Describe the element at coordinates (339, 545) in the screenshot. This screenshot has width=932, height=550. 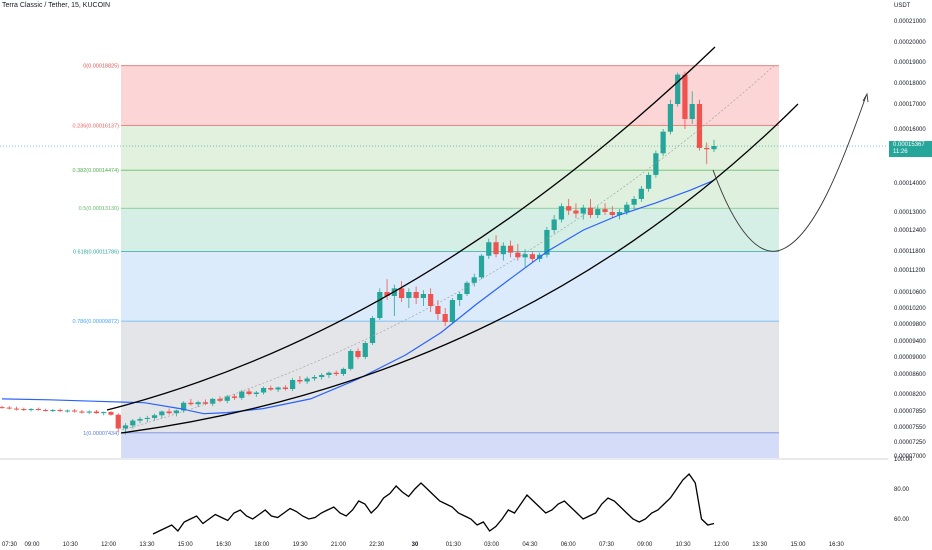
I see `time-tick-label: 21:00` at that location.